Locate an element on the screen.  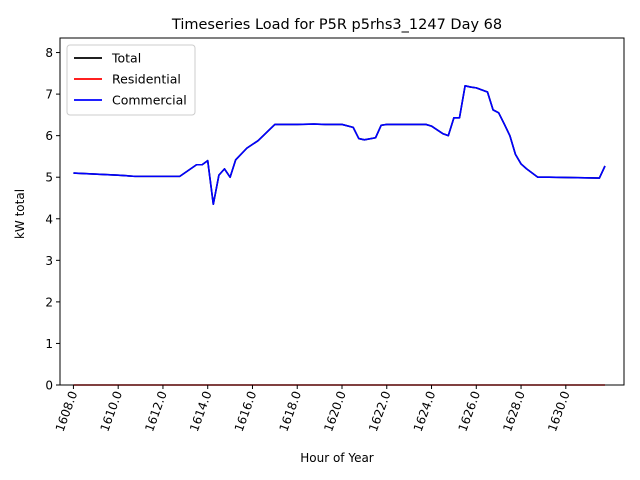
y-tick-label: 1 is located at coordinates (49, 344).